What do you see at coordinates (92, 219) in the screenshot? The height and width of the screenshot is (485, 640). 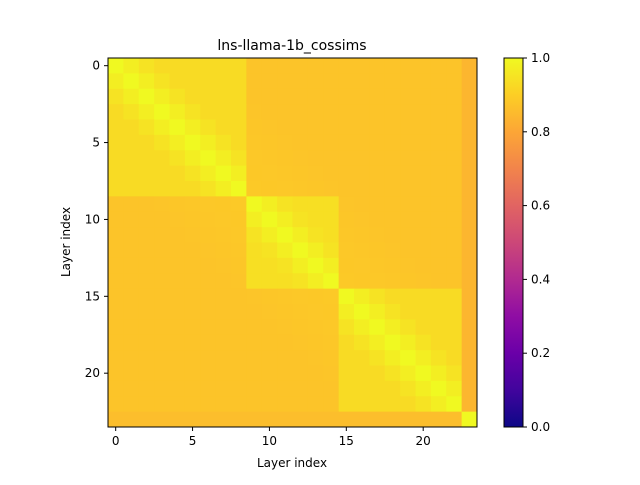 I see `y-tick-label: 10` at bounding box center [92, 219].